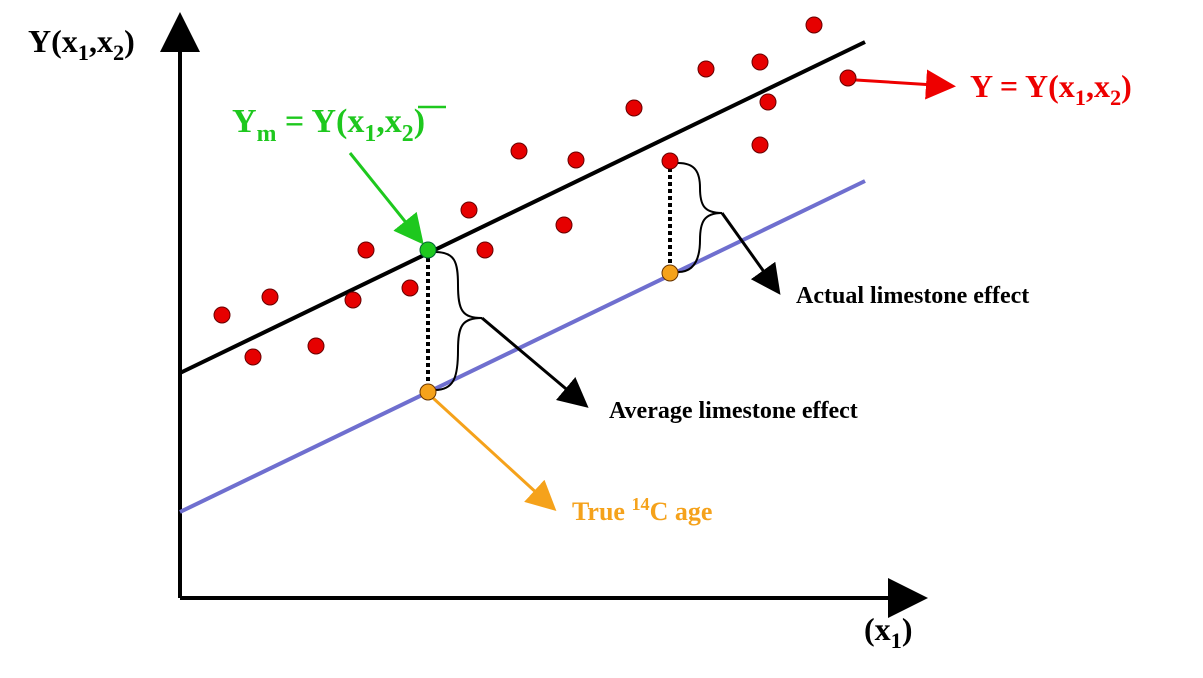  What do you see at coordinates (733, 411) in the screenshot?
I see `average-effect-label: Average limestone effect` at bounding box center [733, 411].